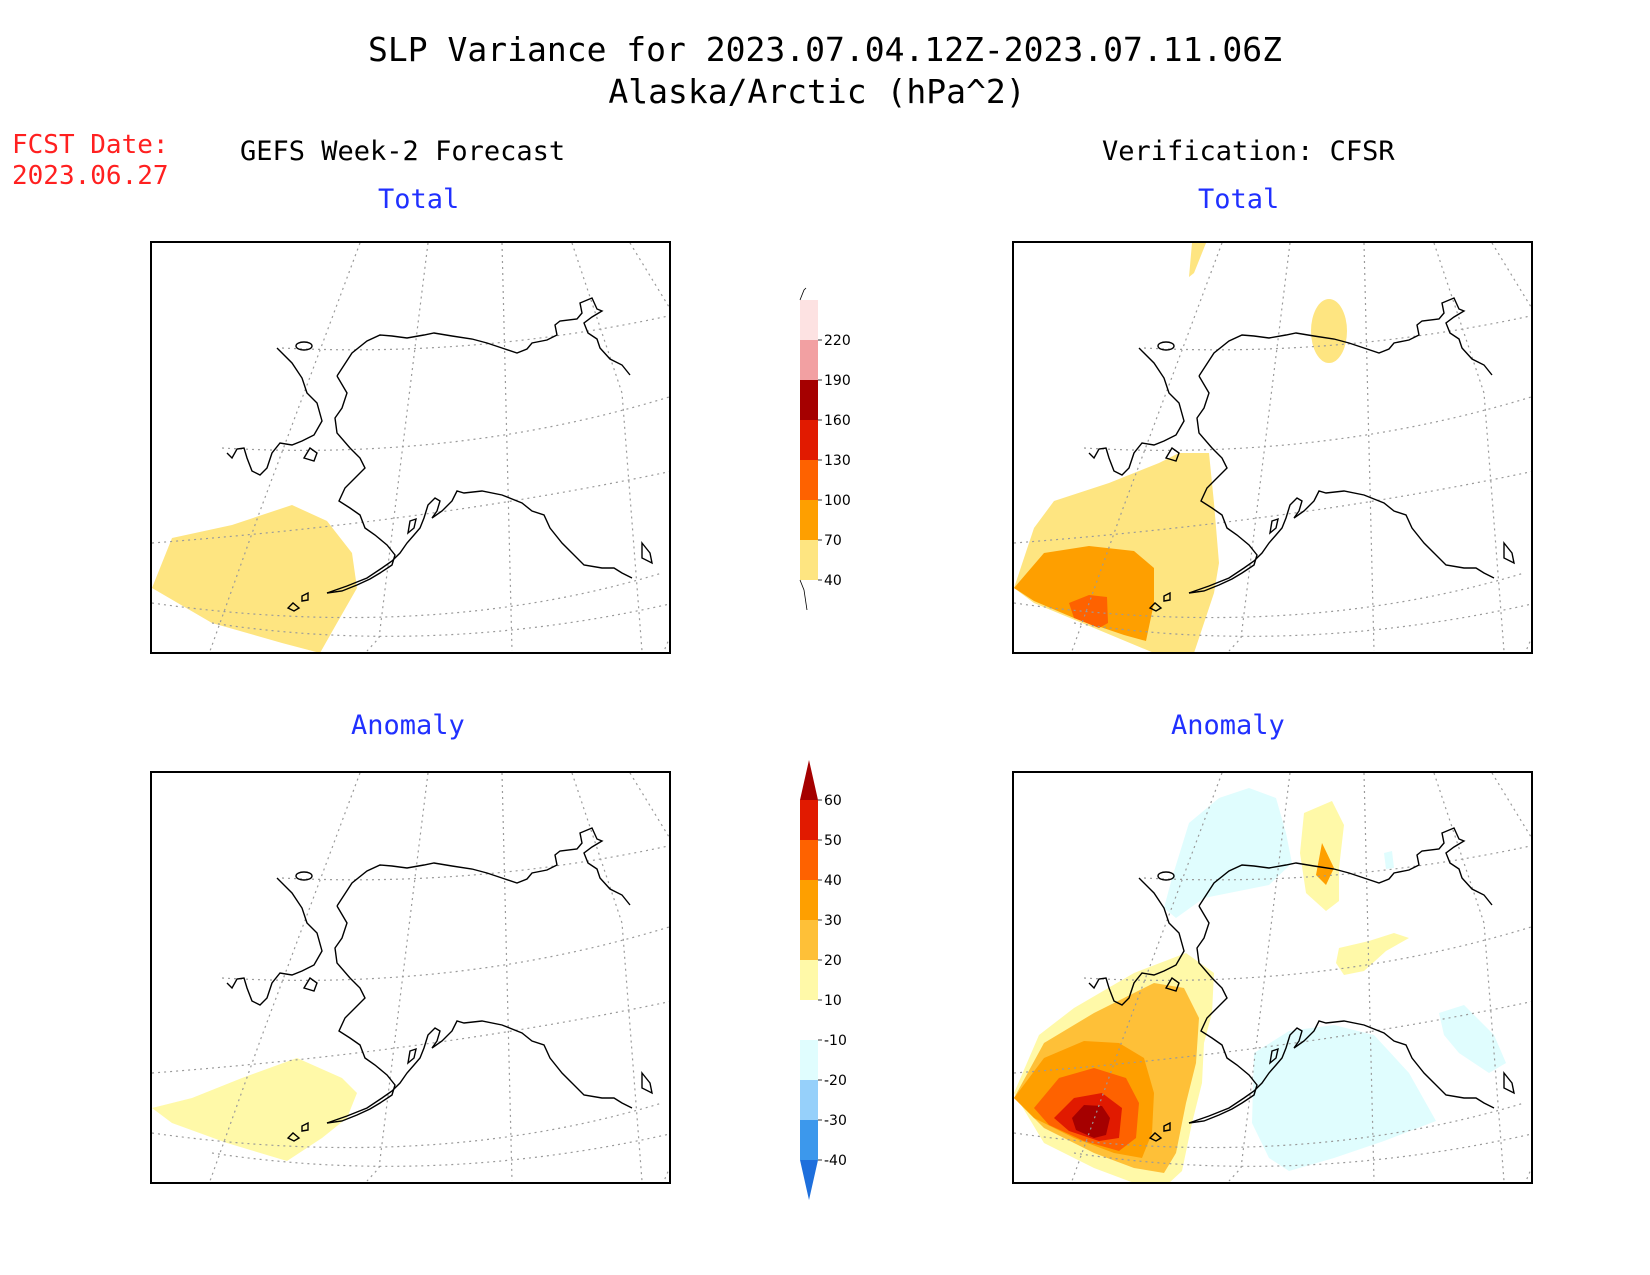 This screenshot has height=1275, width=1650. Describe the element at coordinates (90, 176) in the screenshot. I see `forecast-date-value: 2023.06.27` at that location.